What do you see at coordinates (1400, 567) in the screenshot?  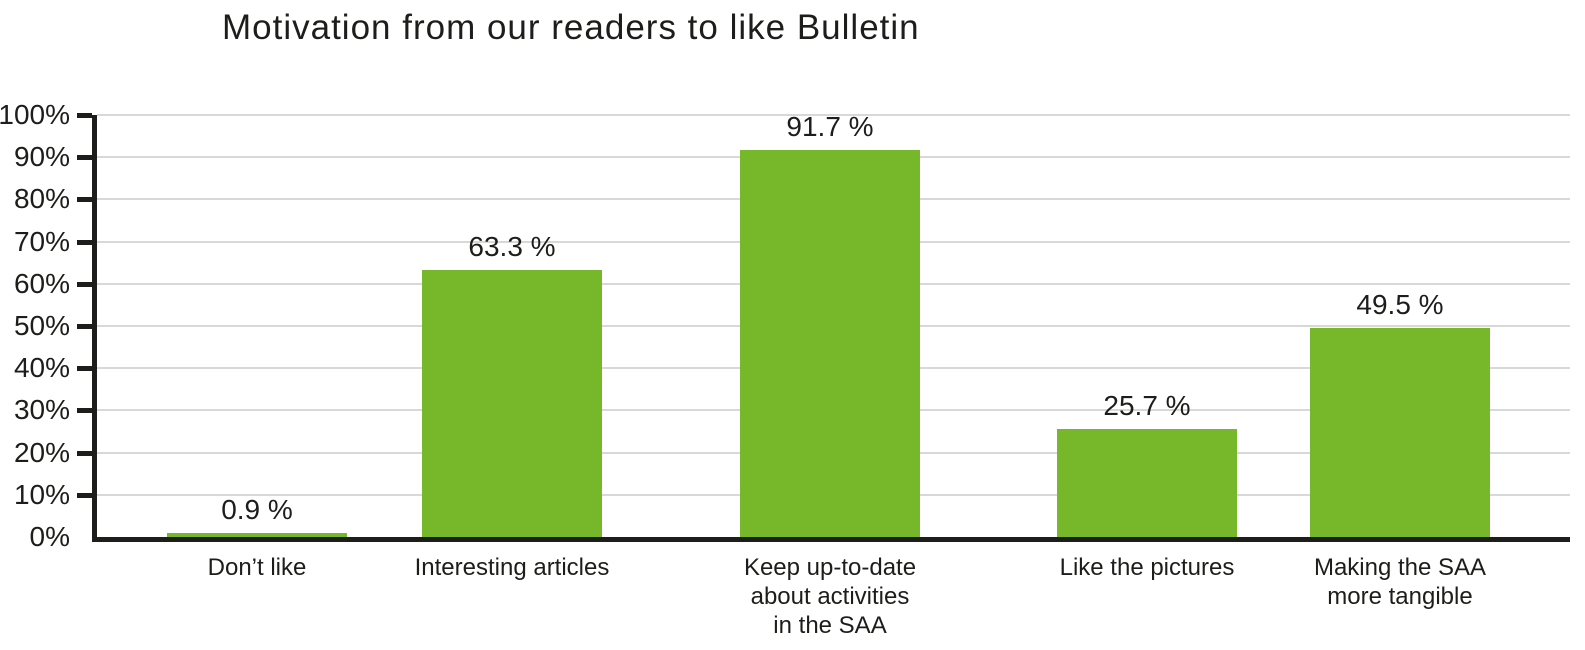 I see `category-label-line: Making the SAA` at bounding box center [1400, 567].